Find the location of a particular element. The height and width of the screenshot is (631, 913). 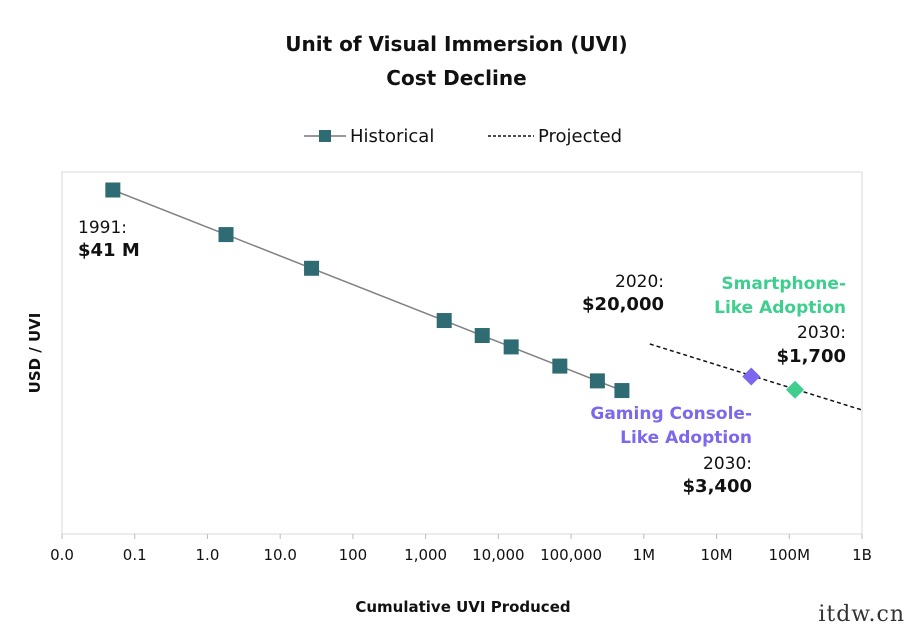

gaming-year: 2030: is located at coordinates (727, 464).